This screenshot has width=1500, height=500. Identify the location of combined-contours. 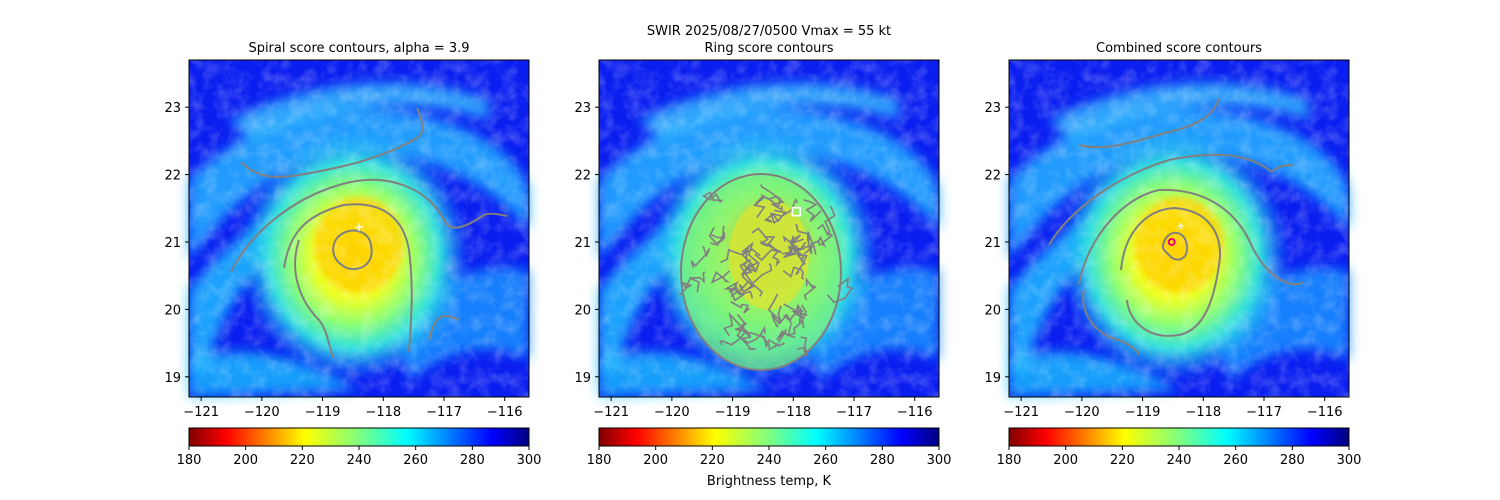
(1176, 226).